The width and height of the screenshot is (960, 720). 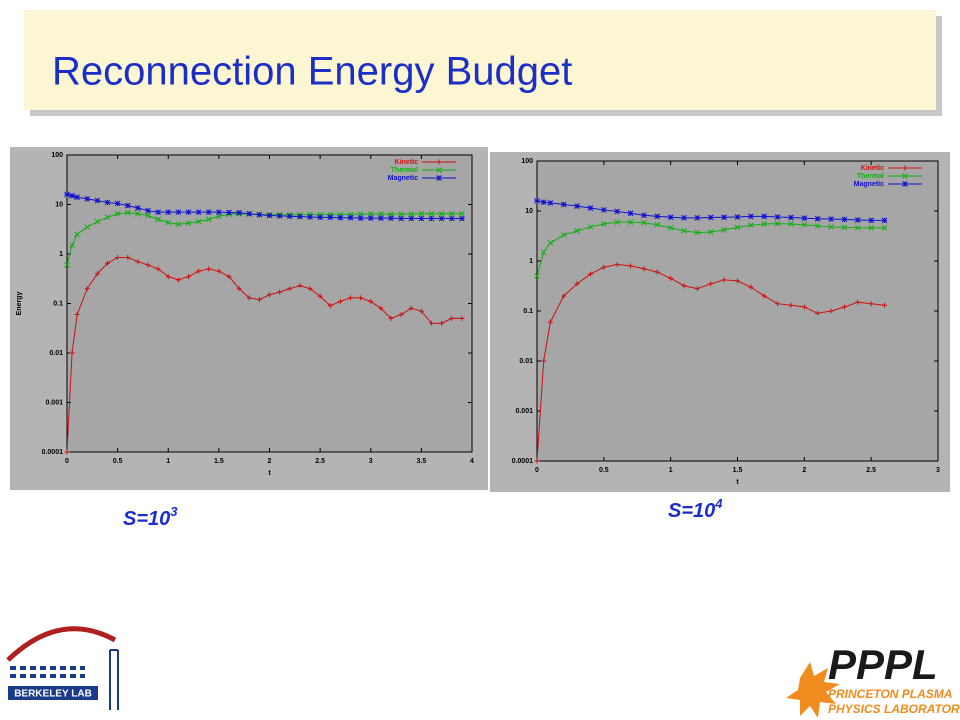 What do you see at coordinates (118, 461) in the screenshot?
I see `x-tick-label: 0.5` at bounding box center [118, 461].